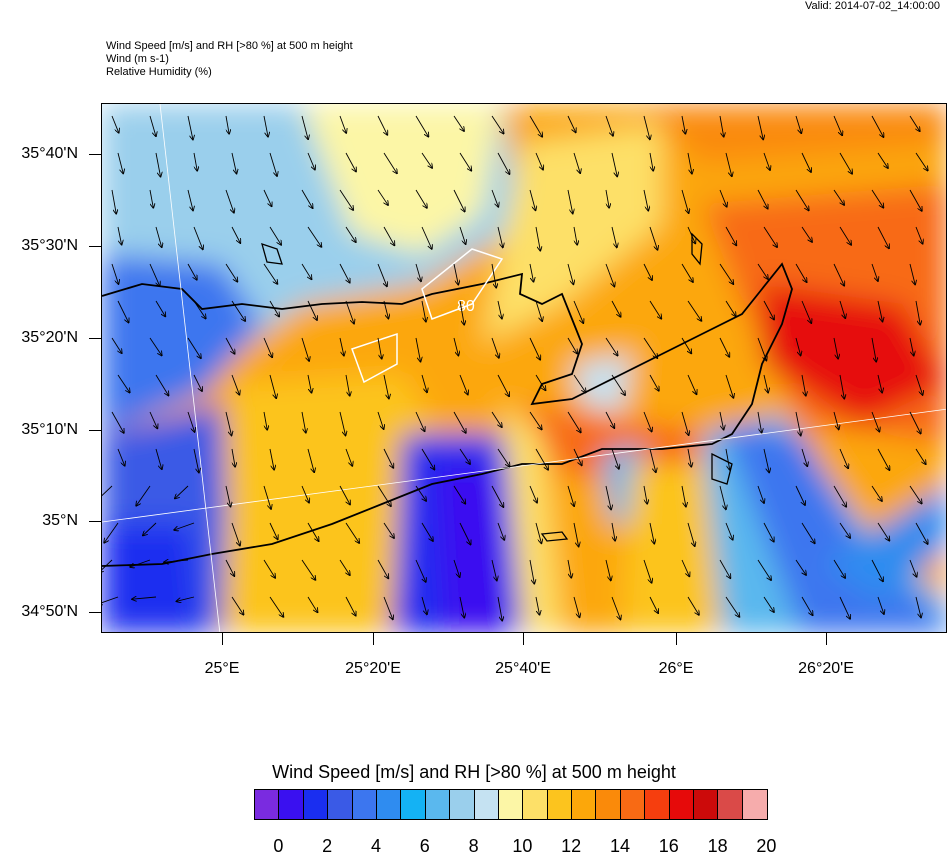 Image resolution: width=948 pixels, height=857 pixels. Describe the element at coordinates (571, 846) in the screenshot. I see `legend-label: 12` at that location.